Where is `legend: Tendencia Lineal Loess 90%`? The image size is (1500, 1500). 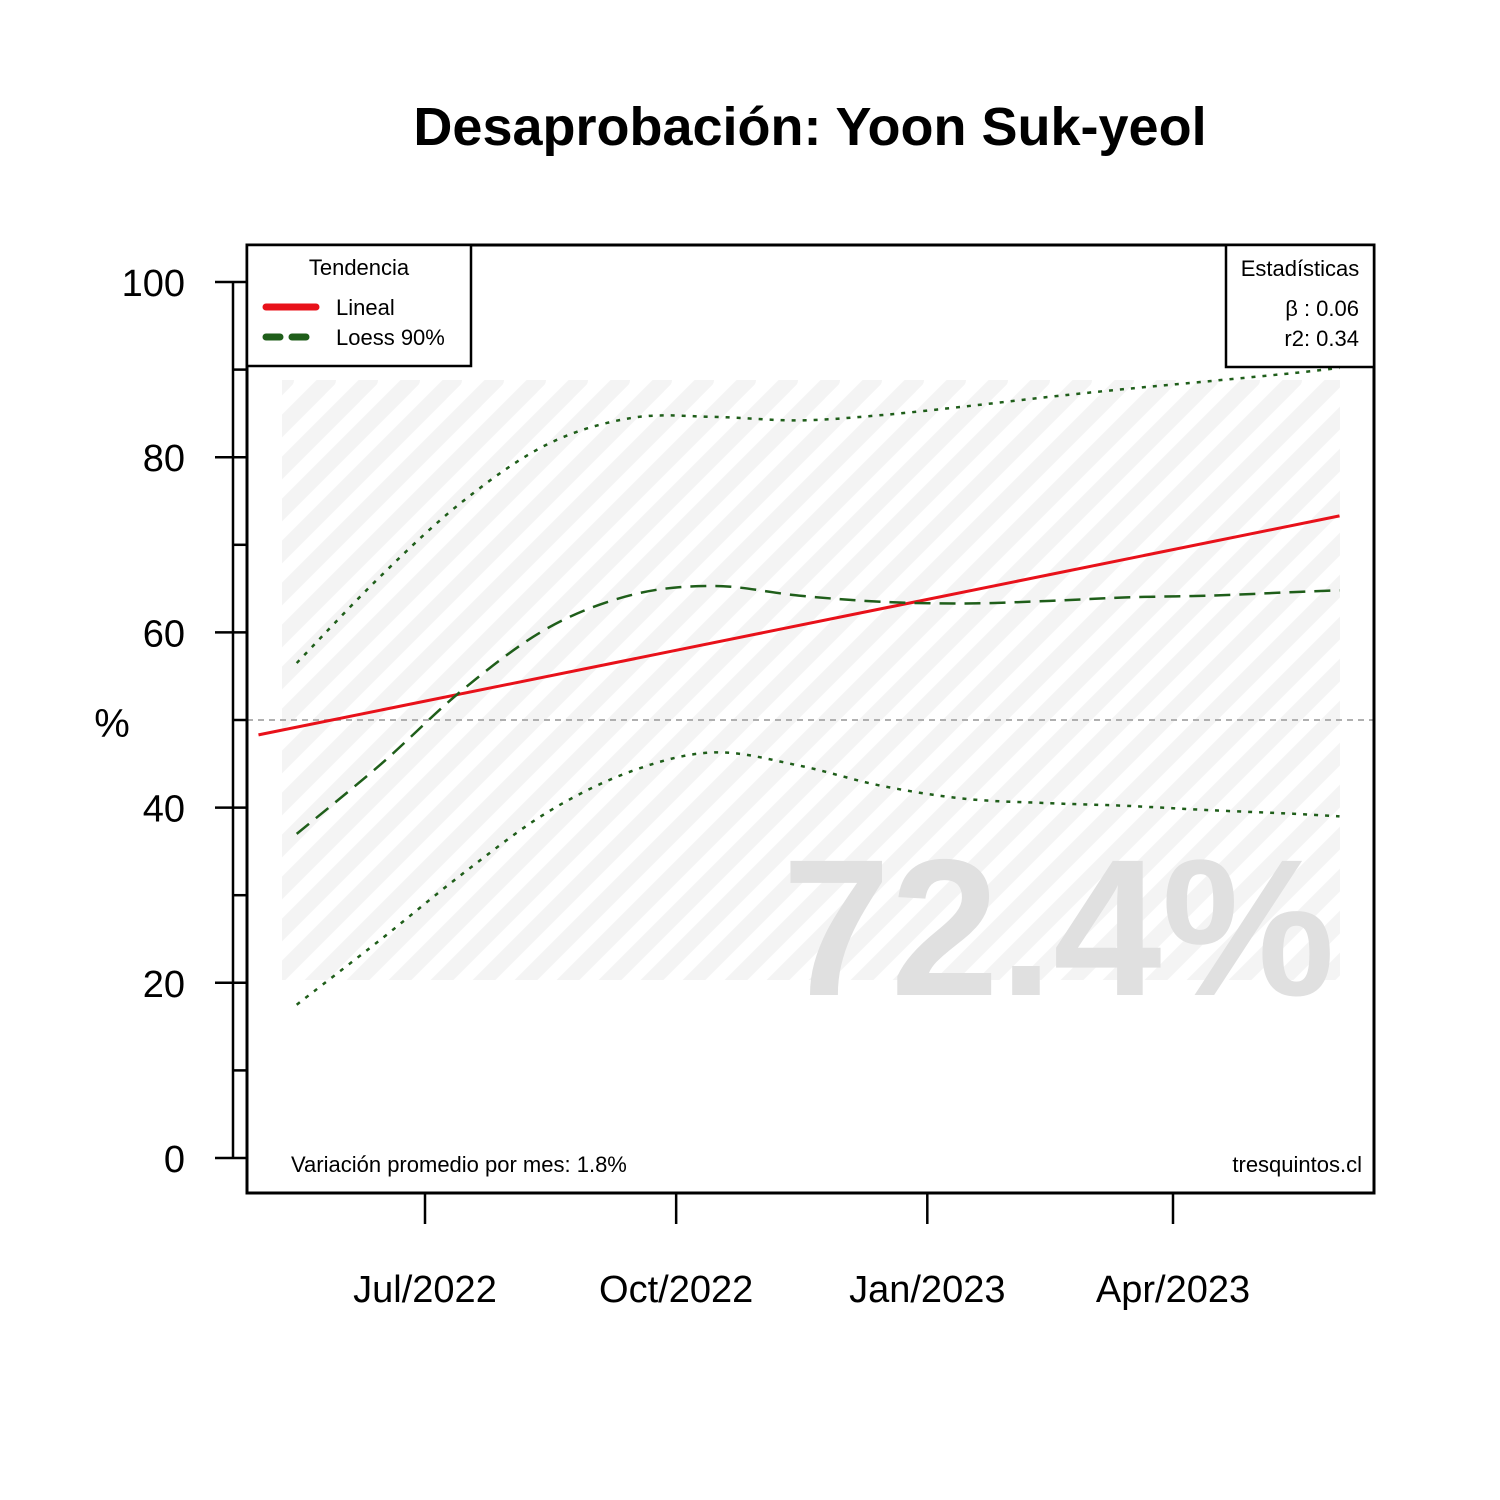
legend: Tendencia Lineal Loess 90% is located at coordinates (359, 305).